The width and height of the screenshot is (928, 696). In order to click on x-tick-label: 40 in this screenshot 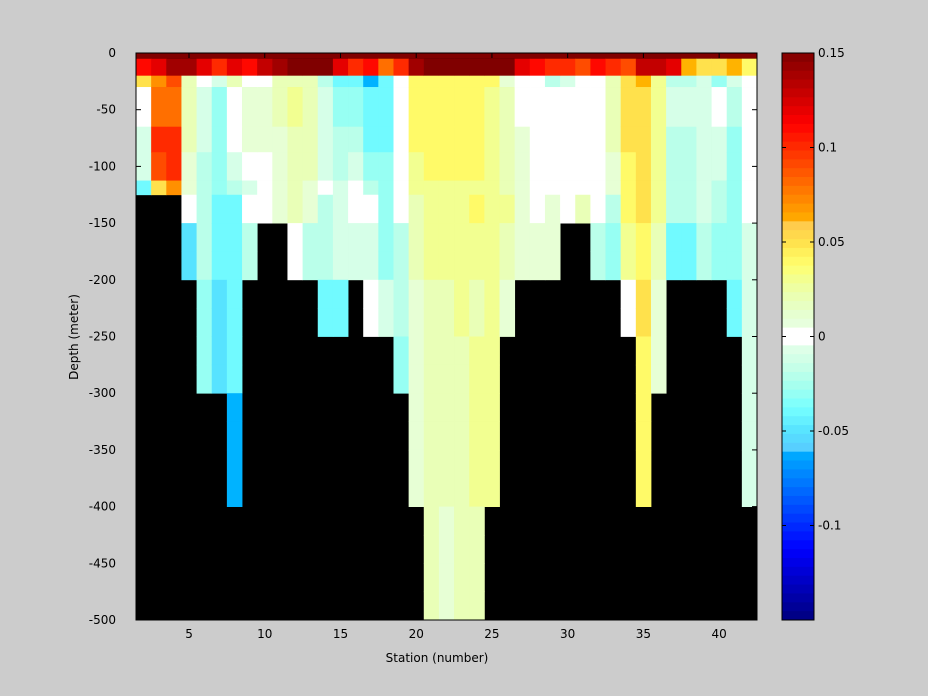, I will do `click(718, 634)`.